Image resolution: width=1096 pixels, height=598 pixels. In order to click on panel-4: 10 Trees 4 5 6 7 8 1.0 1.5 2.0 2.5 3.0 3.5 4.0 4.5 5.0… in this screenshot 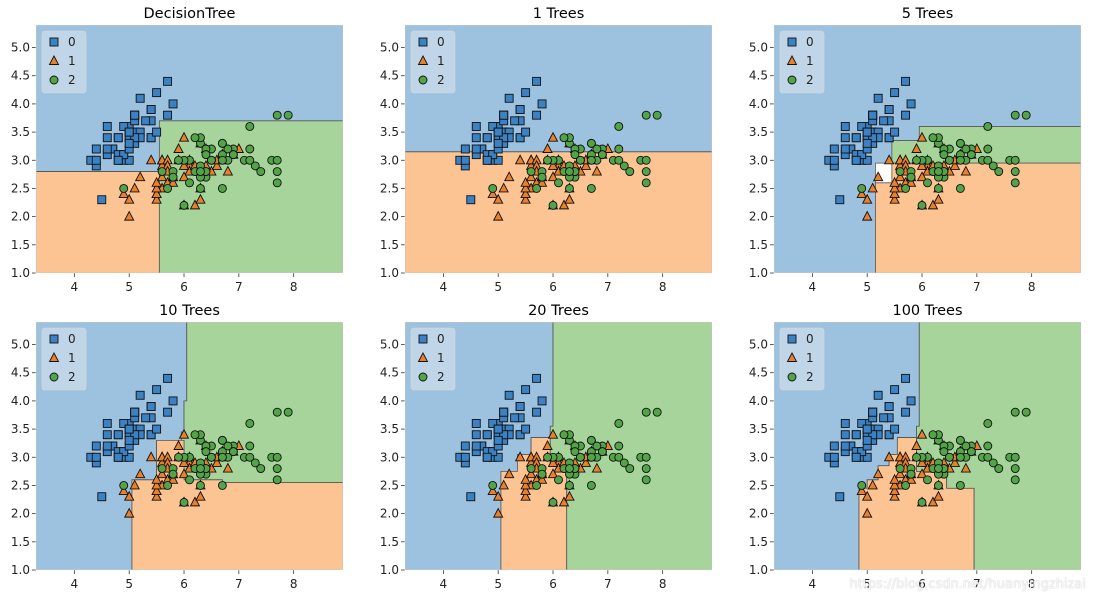, I will do `click(177, 447)`.